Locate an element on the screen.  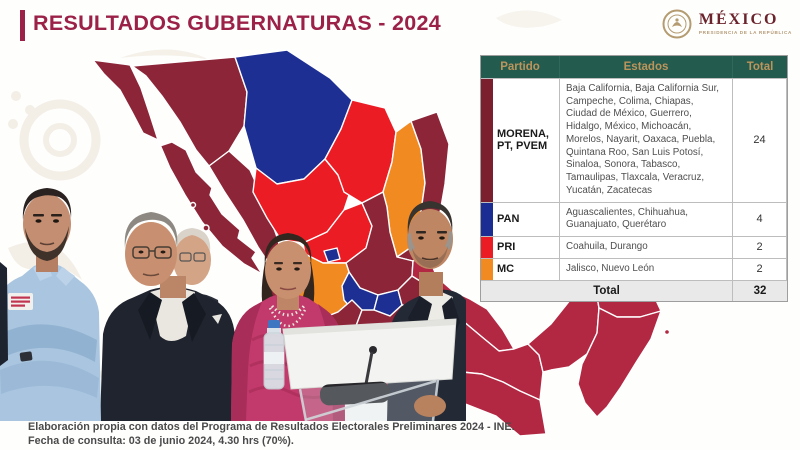
states-list: Coahuila, Durango is located at coordinates (646, 247).